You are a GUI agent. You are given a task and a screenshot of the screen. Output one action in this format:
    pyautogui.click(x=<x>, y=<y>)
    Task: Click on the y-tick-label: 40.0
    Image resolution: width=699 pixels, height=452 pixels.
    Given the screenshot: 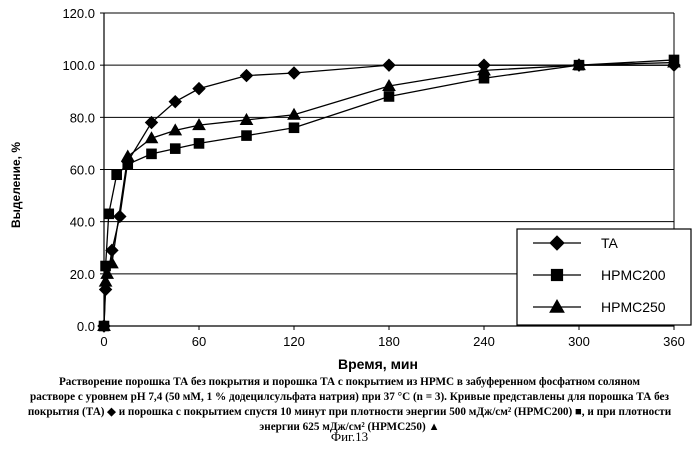 What is the action you would take?
    pyautogui.click(x=82, y=222)
    